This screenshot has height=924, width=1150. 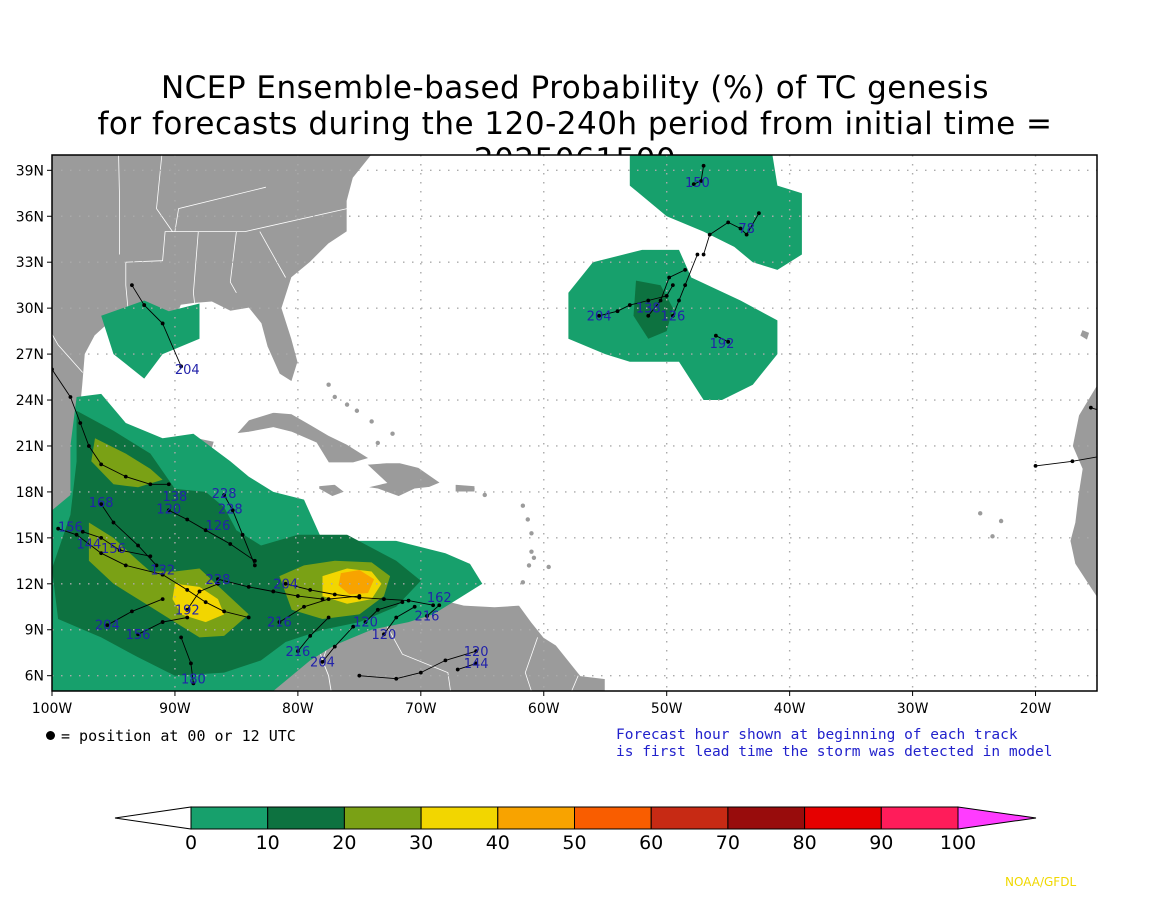 I want to click on colorbar-label: 20, so click(x=344, y=843).